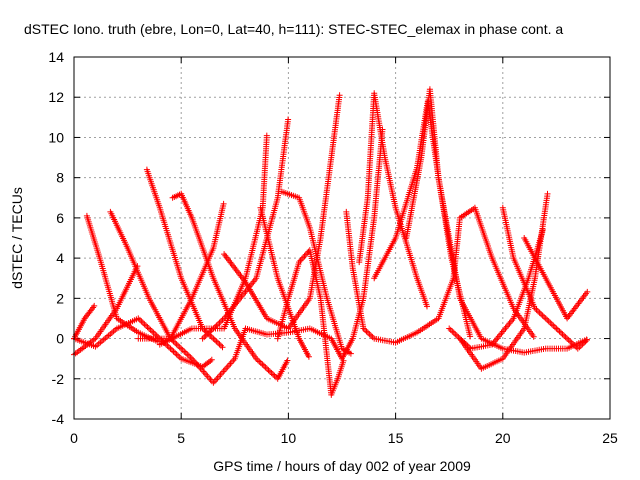 The width and height of the screenshot is (640, 480). What do you see at coordinates (58, 419) in the screenshot?
I see `y-tick-label: -4` at bounding box center [58, 419].